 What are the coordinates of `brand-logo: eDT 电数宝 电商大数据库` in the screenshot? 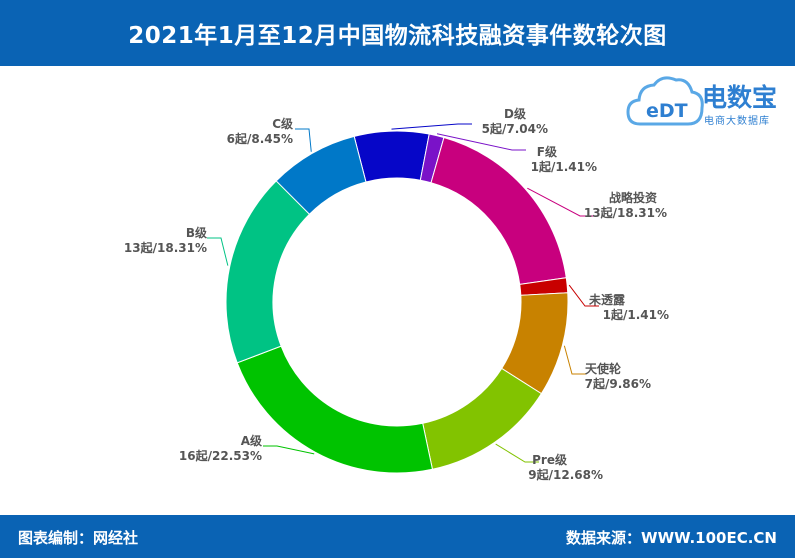 It's located at (708, 103).